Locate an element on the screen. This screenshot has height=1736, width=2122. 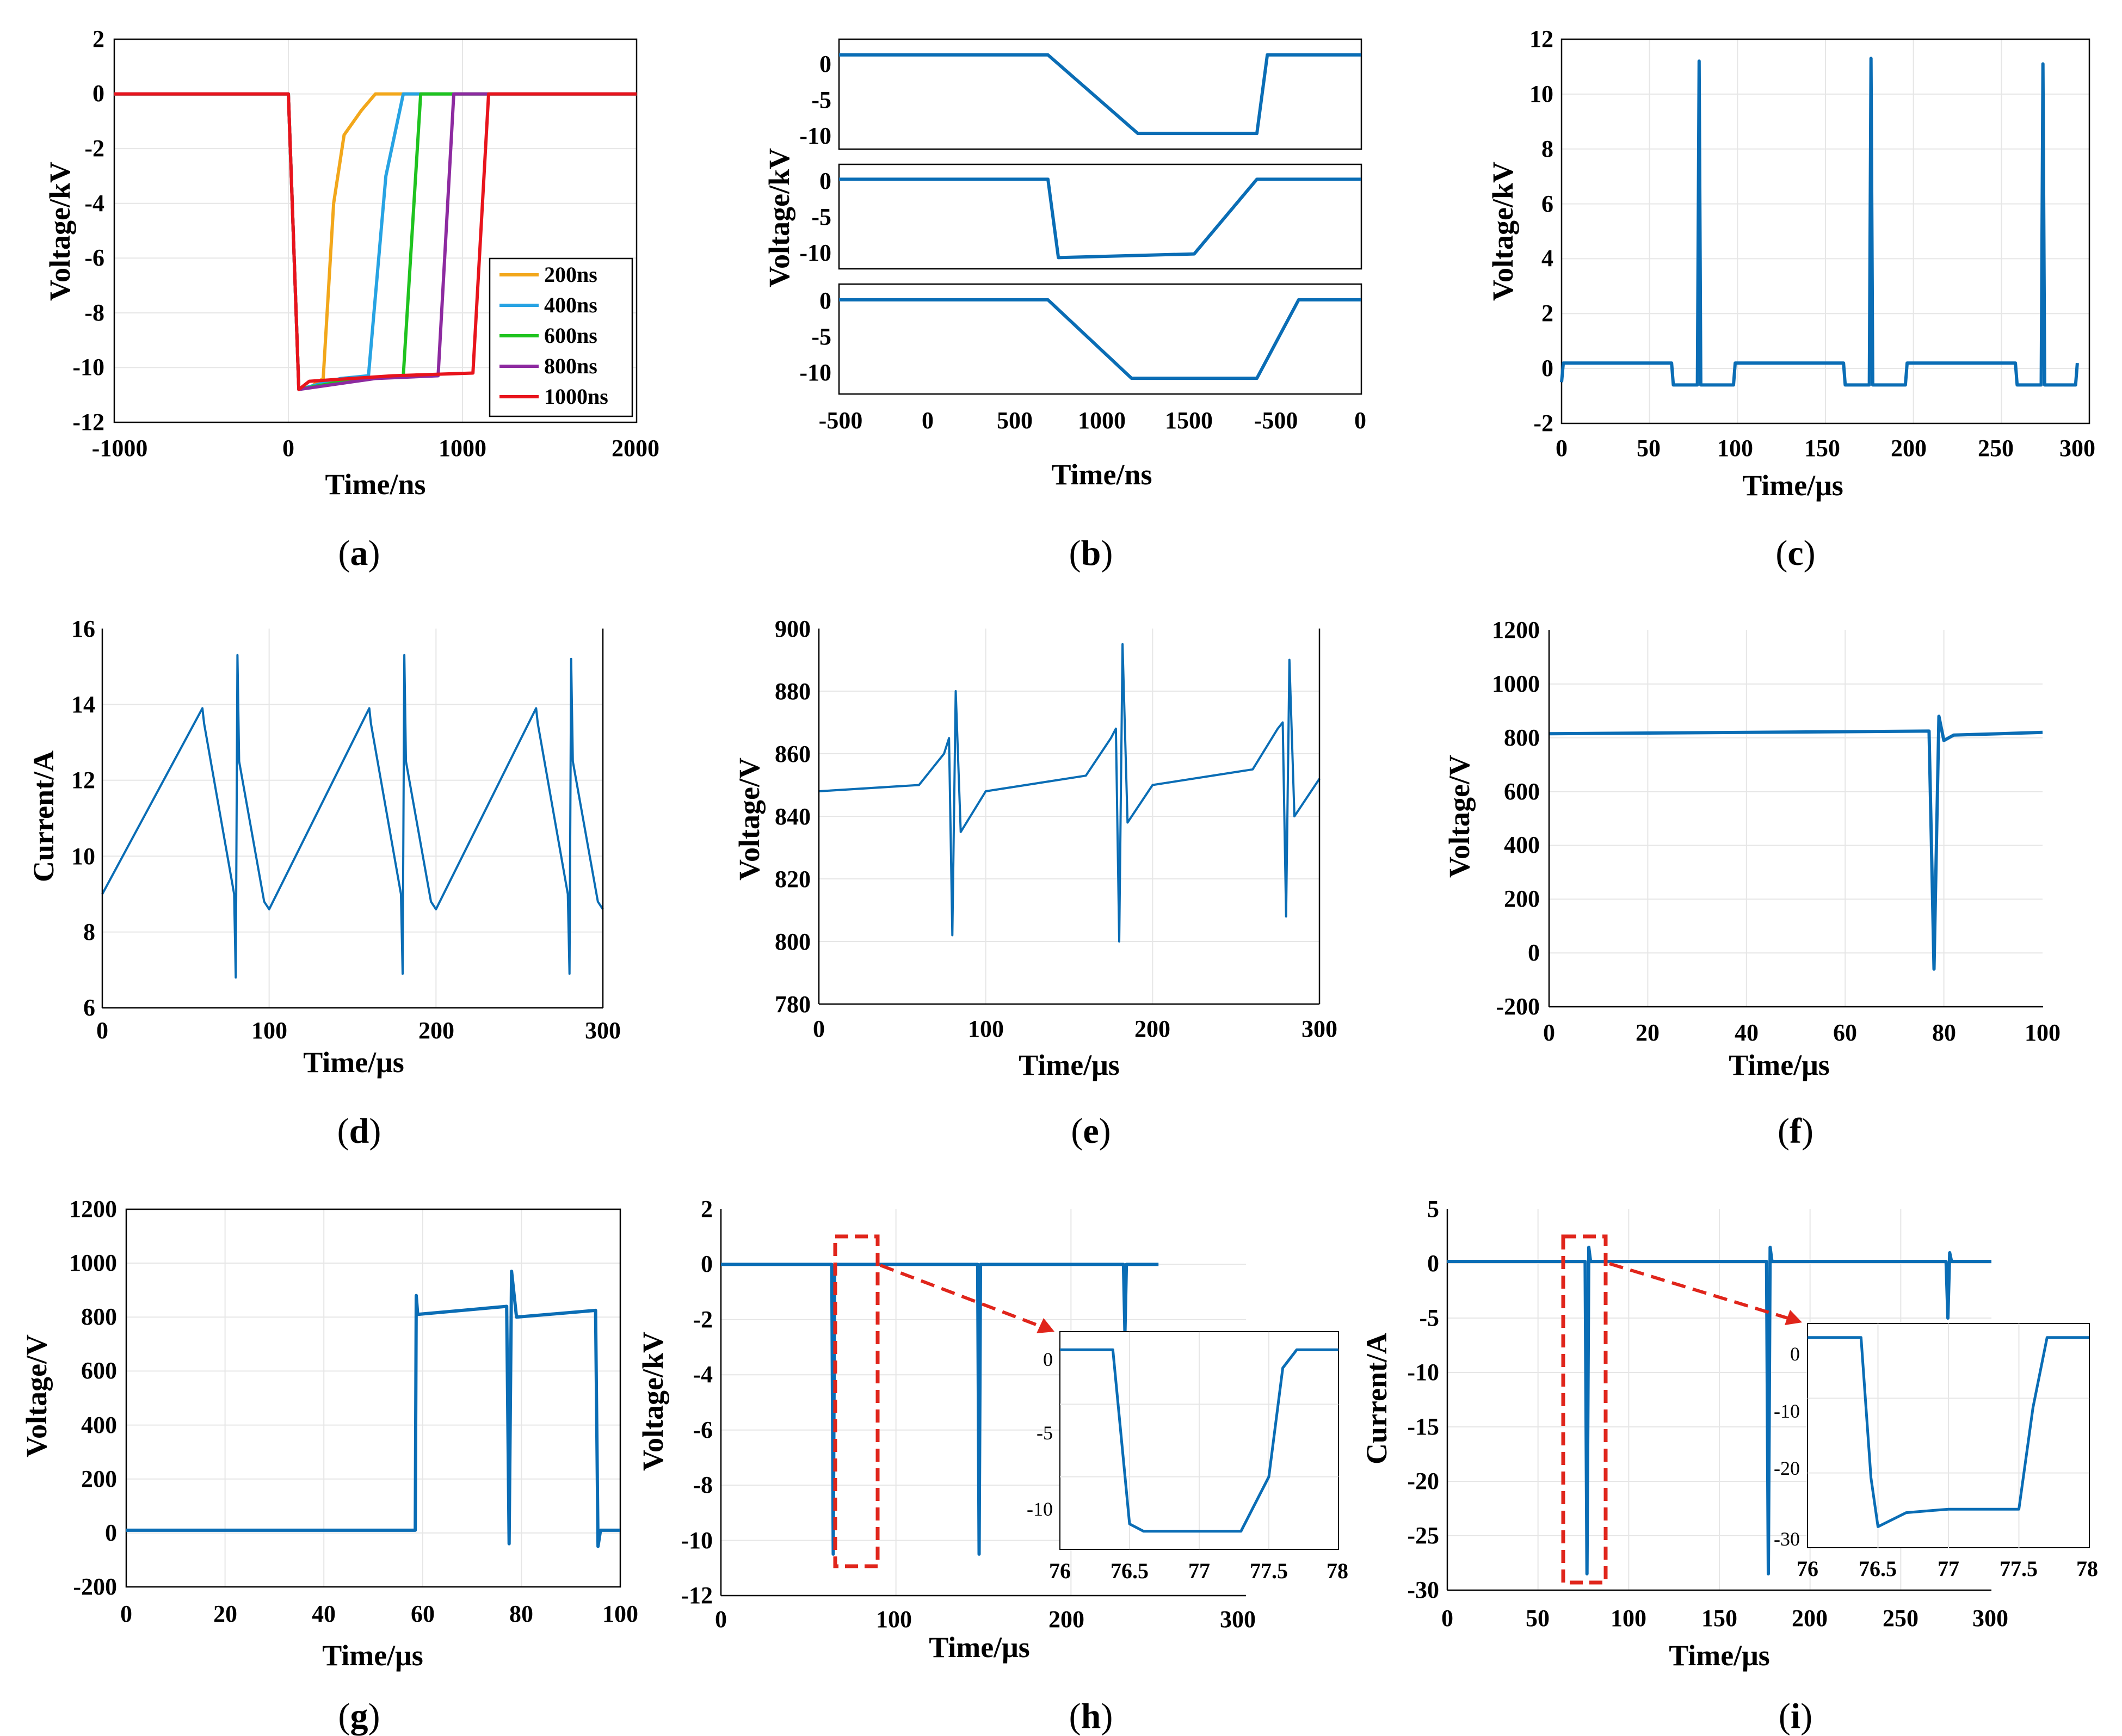
y-tick-a: -8 is located at coordinates (94, 312).